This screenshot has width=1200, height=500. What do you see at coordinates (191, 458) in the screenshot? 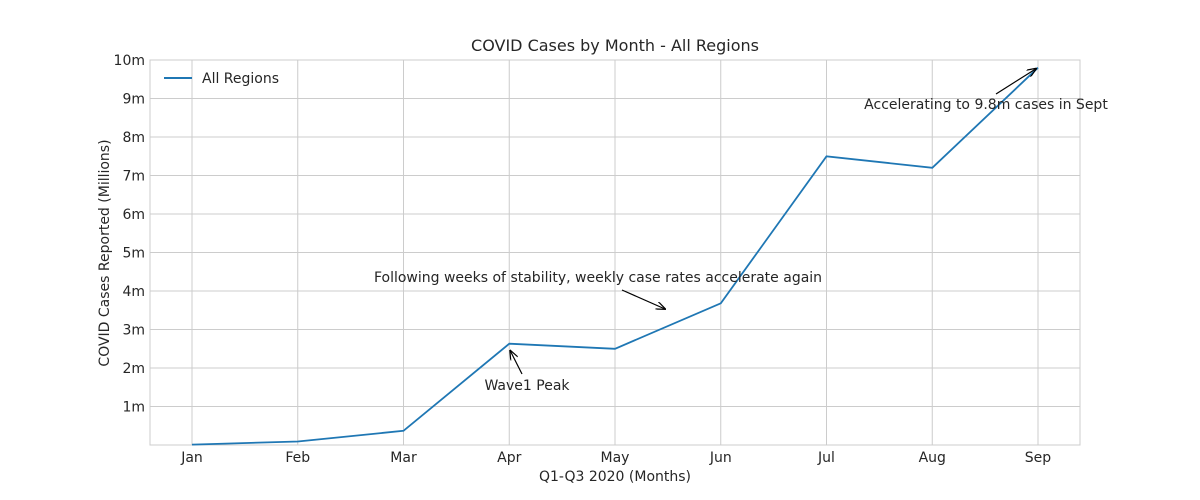
I see `x-tick-label: Jan` at bounding box center [191, 458].